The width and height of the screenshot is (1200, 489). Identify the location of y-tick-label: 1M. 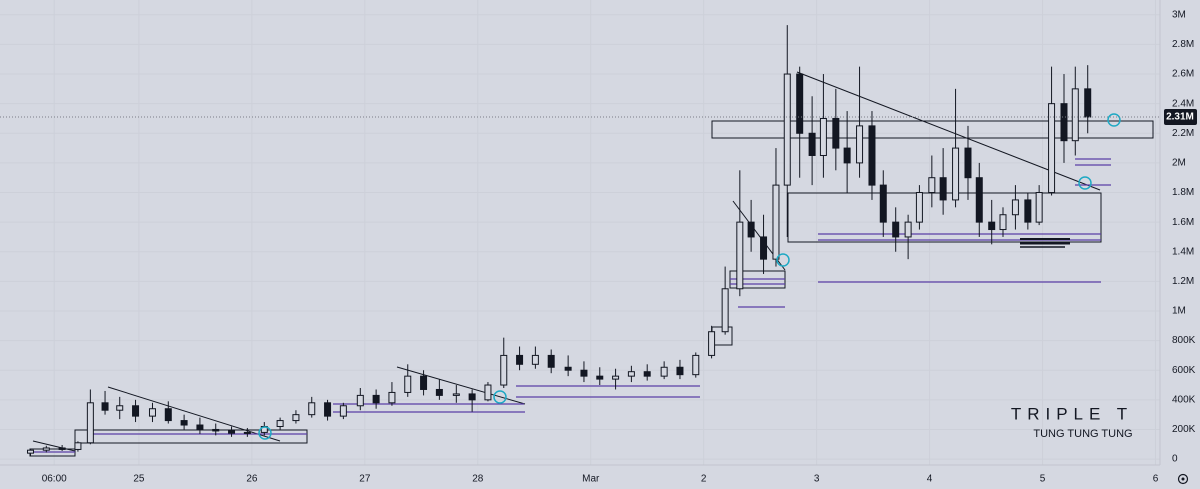
(1179, 311).